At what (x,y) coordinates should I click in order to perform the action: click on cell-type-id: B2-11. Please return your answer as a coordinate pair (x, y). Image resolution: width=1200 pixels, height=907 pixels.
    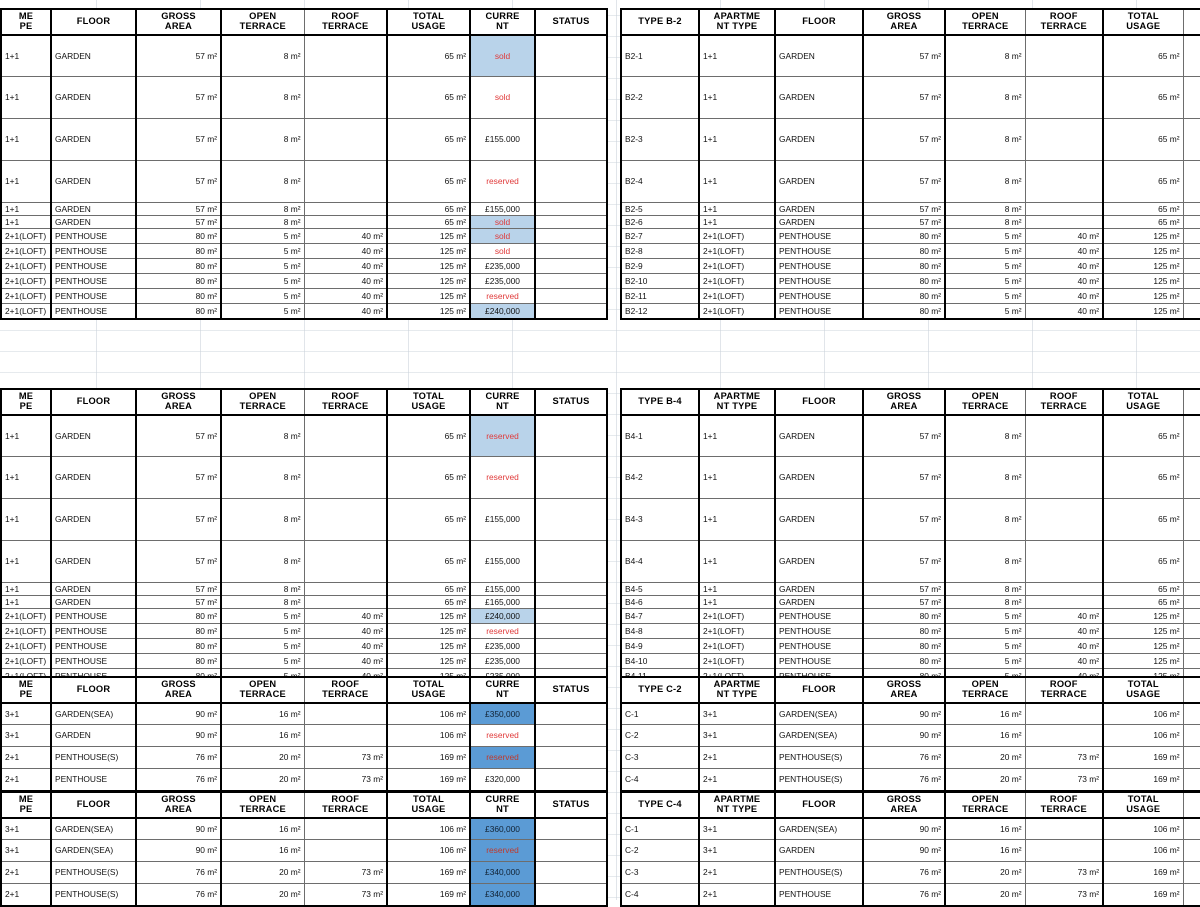
    Looking at the image, I should click on (660, 296).